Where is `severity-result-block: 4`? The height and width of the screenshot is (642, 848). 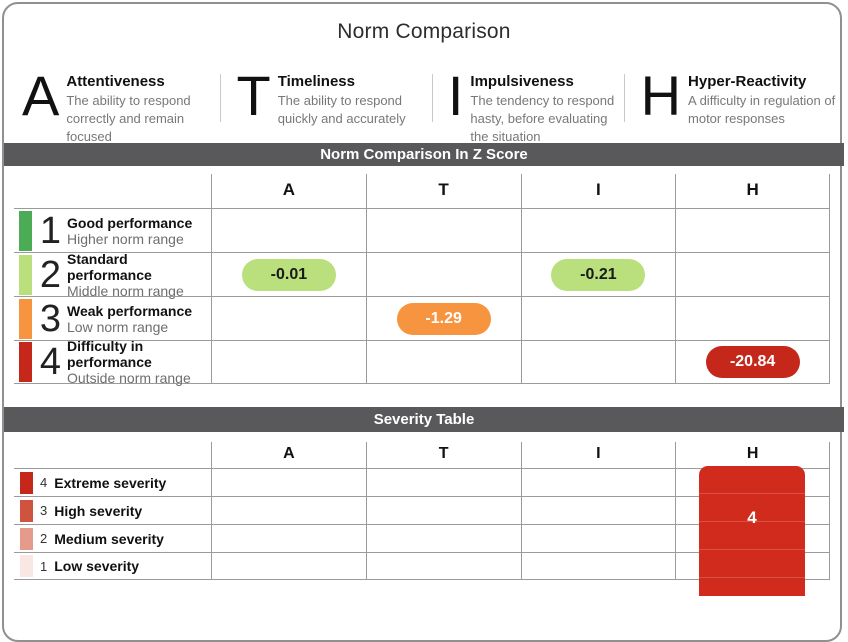
severity-result-block: 4 is located at coordinates (752, 531).